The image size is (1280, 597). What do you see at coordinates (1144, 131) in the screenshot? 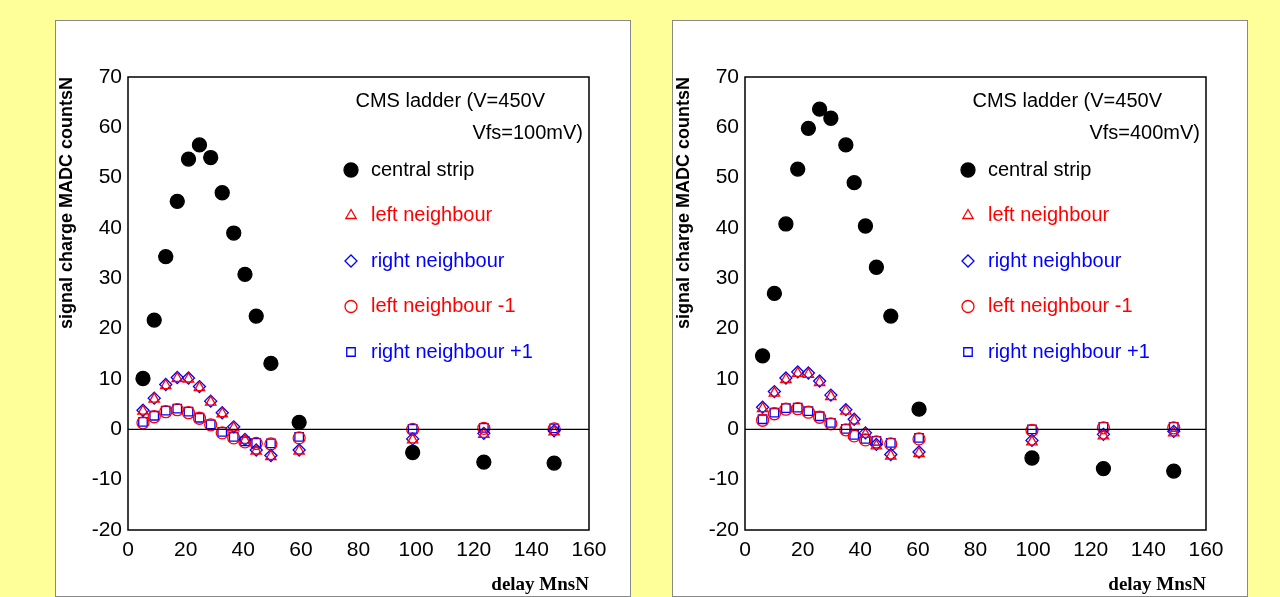
I see `annotation: Vfs=400mV)` at bounding box center [1144, 131].